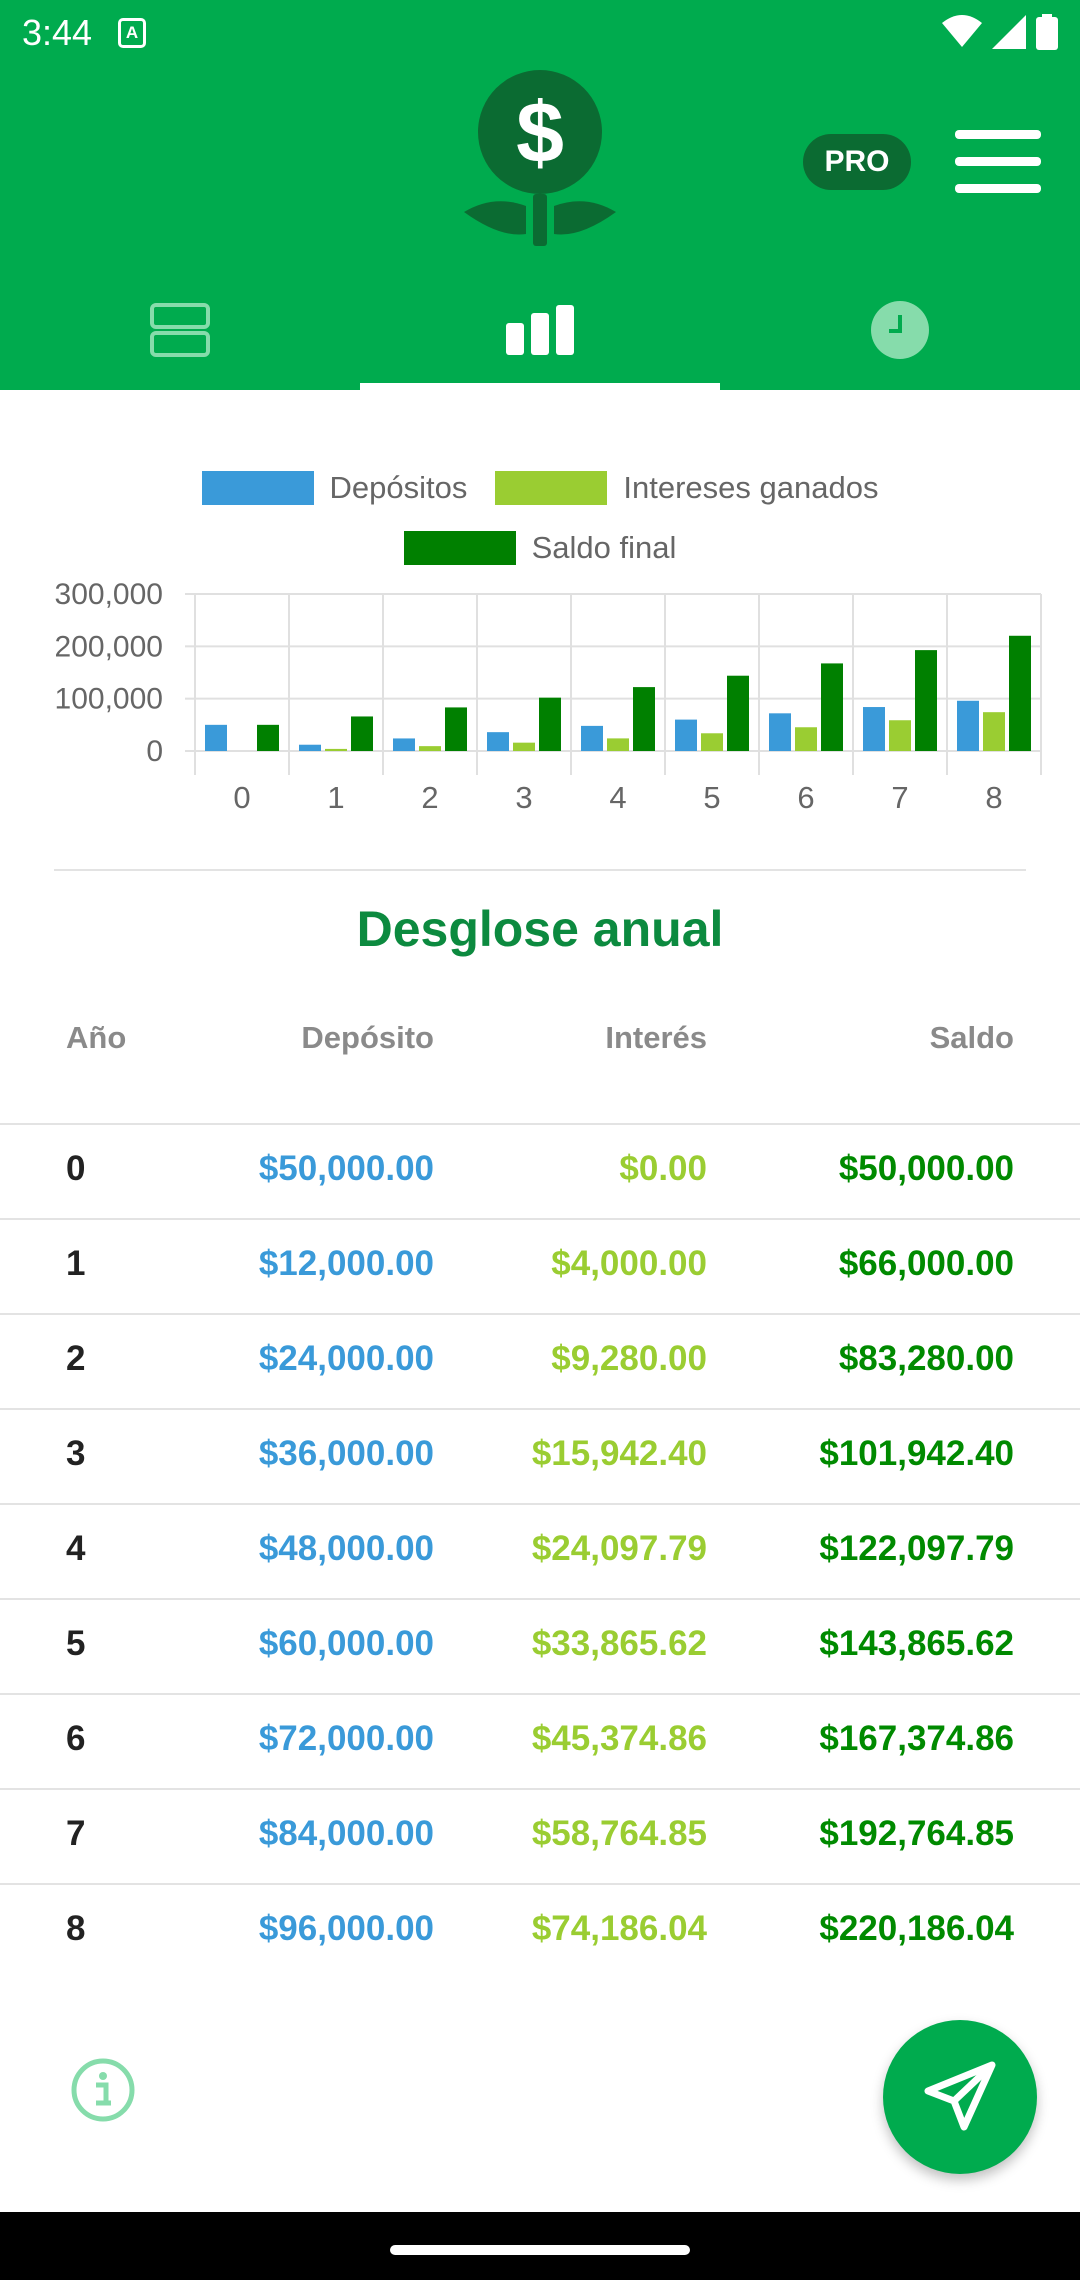  What do you see at coordinates (346, 1738) in the screenshot?
I see `cell-deposit: $72,000.00` at bounding box center [346, 1738].